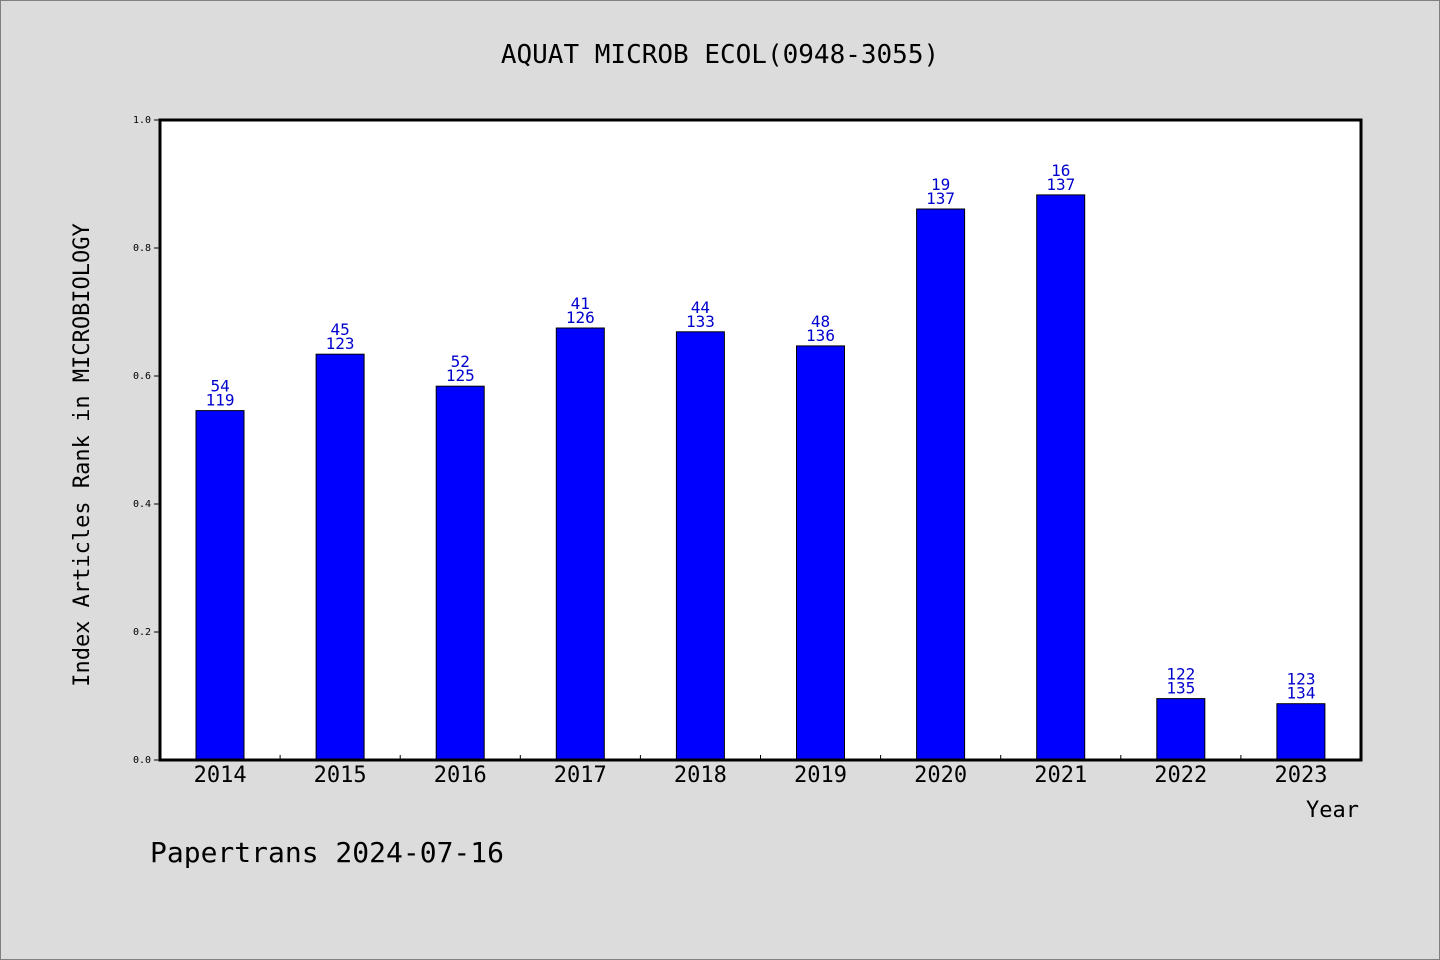 The height and width of the screenshot is (960, 1440). I want to click on x-tick-label-2022: 2022, so click(1180, 775).